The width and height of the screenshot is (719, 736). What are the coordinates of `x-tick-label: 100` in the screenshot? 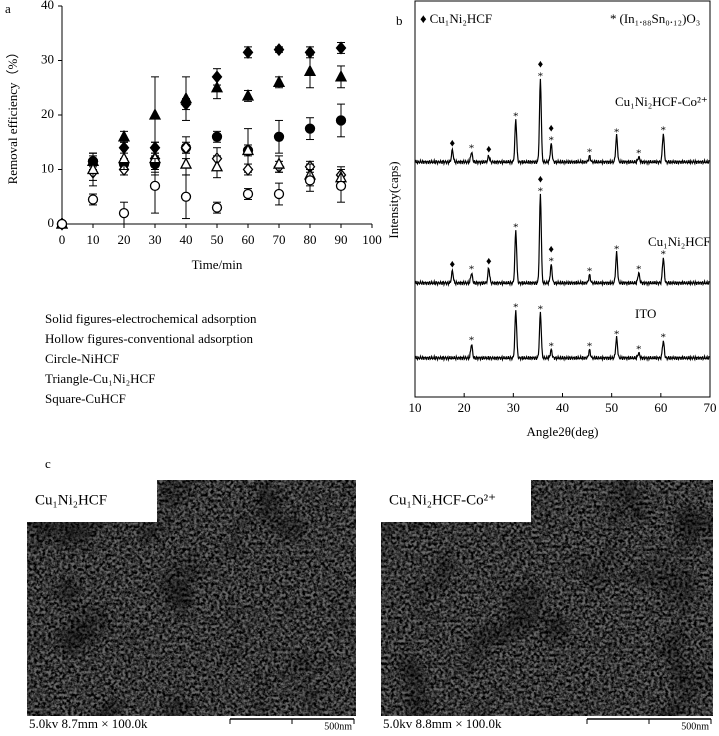 It's located at (372, 239).